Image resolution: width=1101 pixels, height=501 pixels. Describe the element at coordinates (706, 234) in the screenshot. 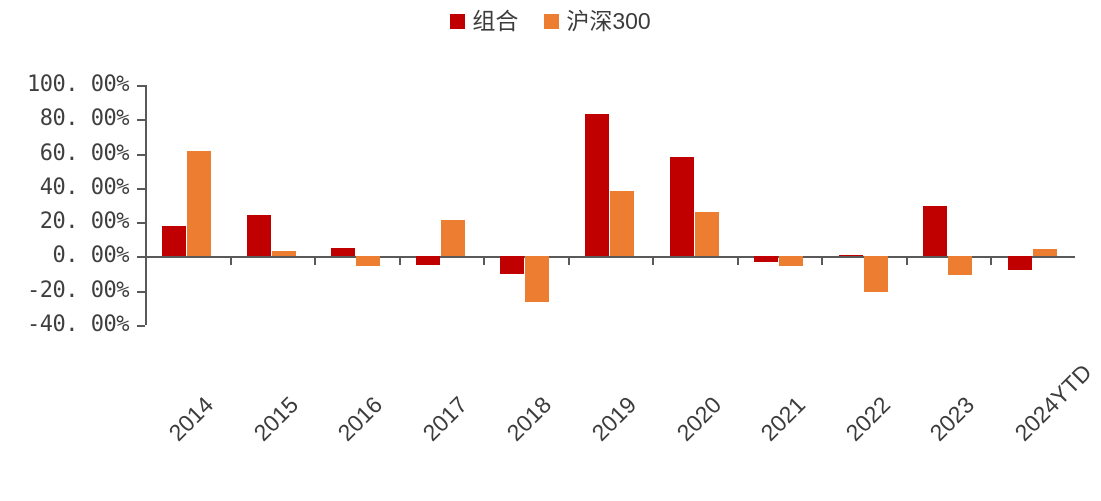

I see `bar-csi300-2020` at that location.